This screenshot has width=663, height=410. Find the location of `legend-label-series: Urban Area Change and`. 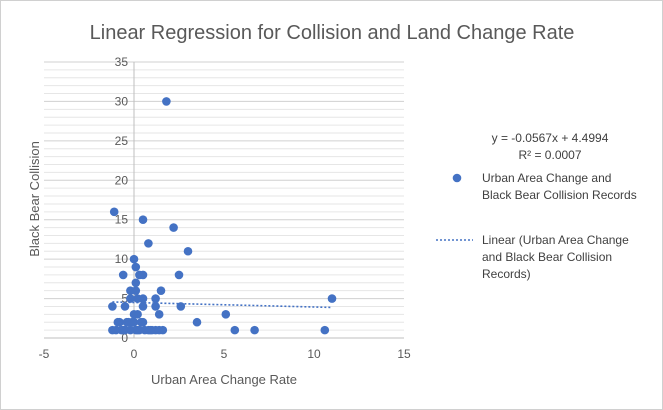

legend-label-series: Urban Area Change and is located at coordinates (546, 178).